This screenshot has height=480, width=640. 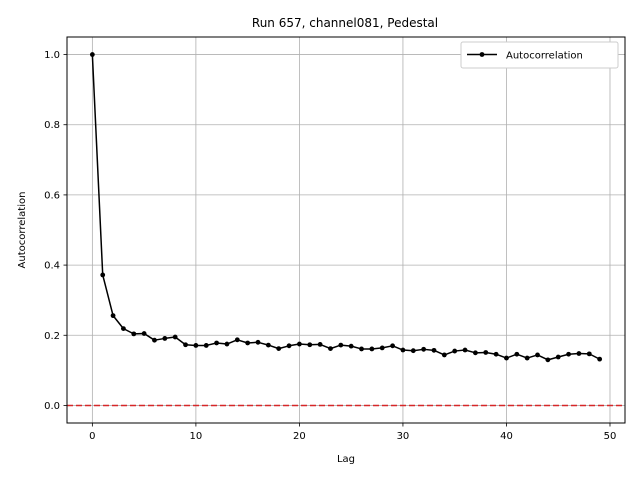 I want to click on y-tick-label: 0.8, so click(x=52, y=125).